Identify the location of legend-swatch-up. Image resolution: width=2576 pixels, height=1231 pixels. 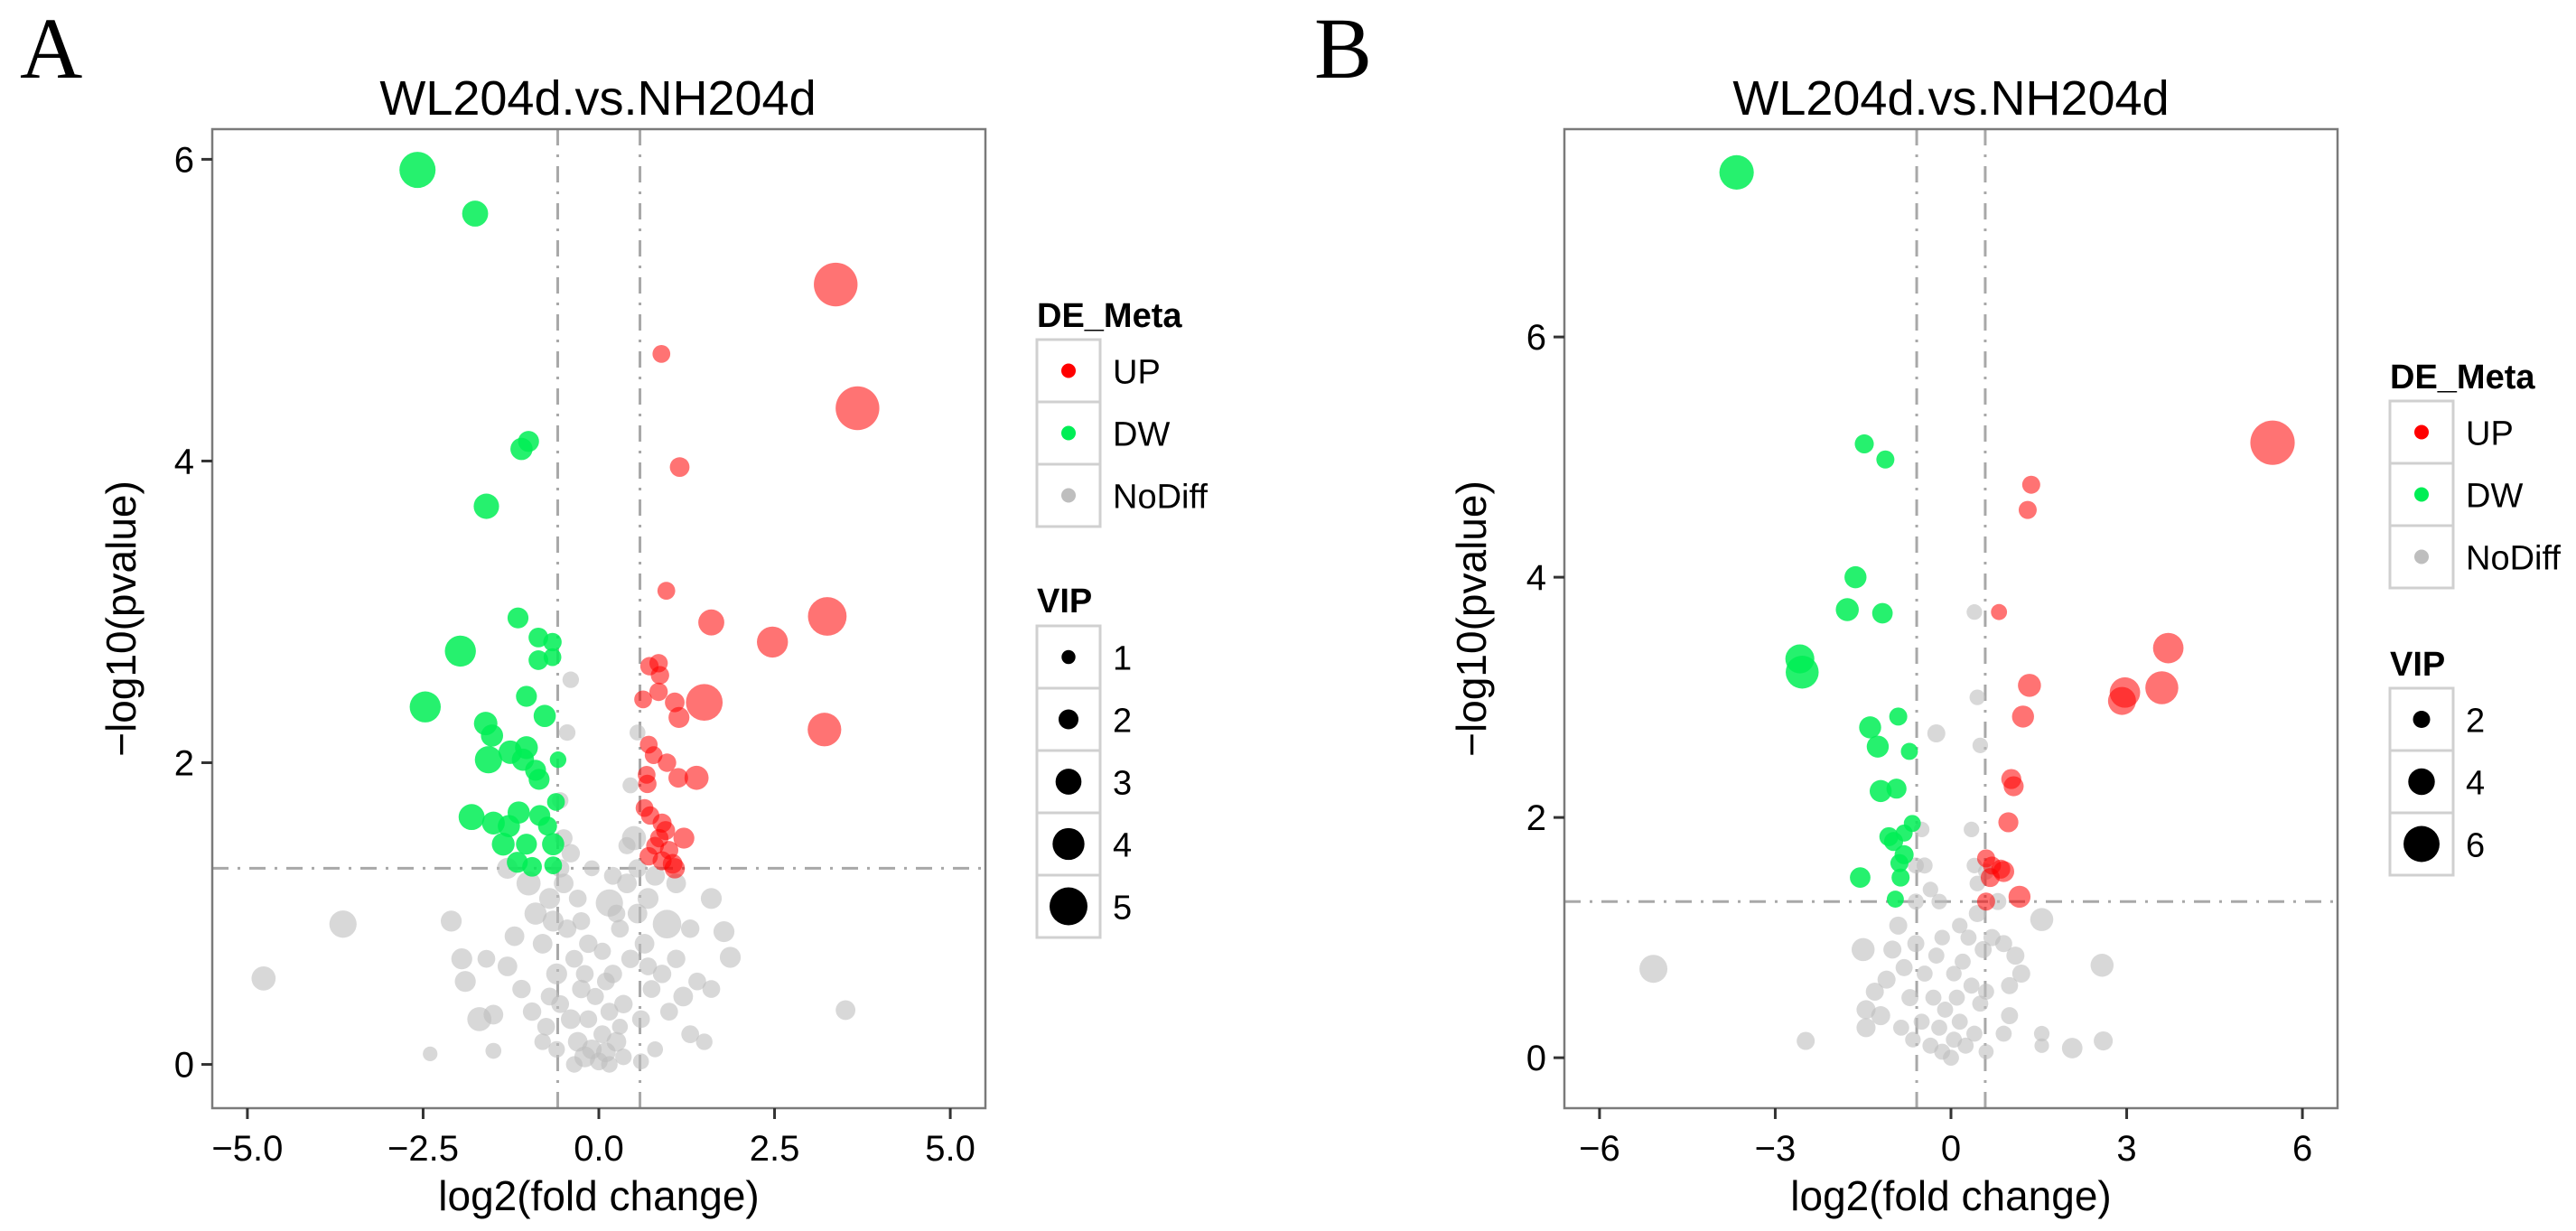
(1068, 370).